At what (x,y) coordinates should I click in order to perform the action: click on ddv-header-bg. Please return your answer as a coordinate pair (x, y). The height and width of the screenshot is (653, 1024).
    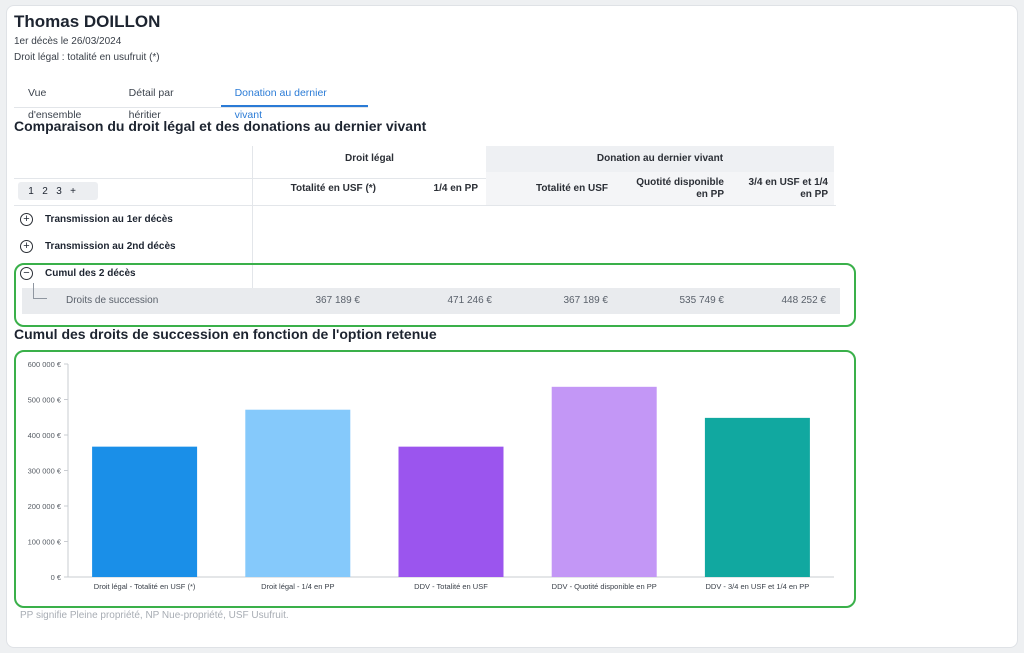
    Looking at the image, I should click on (660, 189).